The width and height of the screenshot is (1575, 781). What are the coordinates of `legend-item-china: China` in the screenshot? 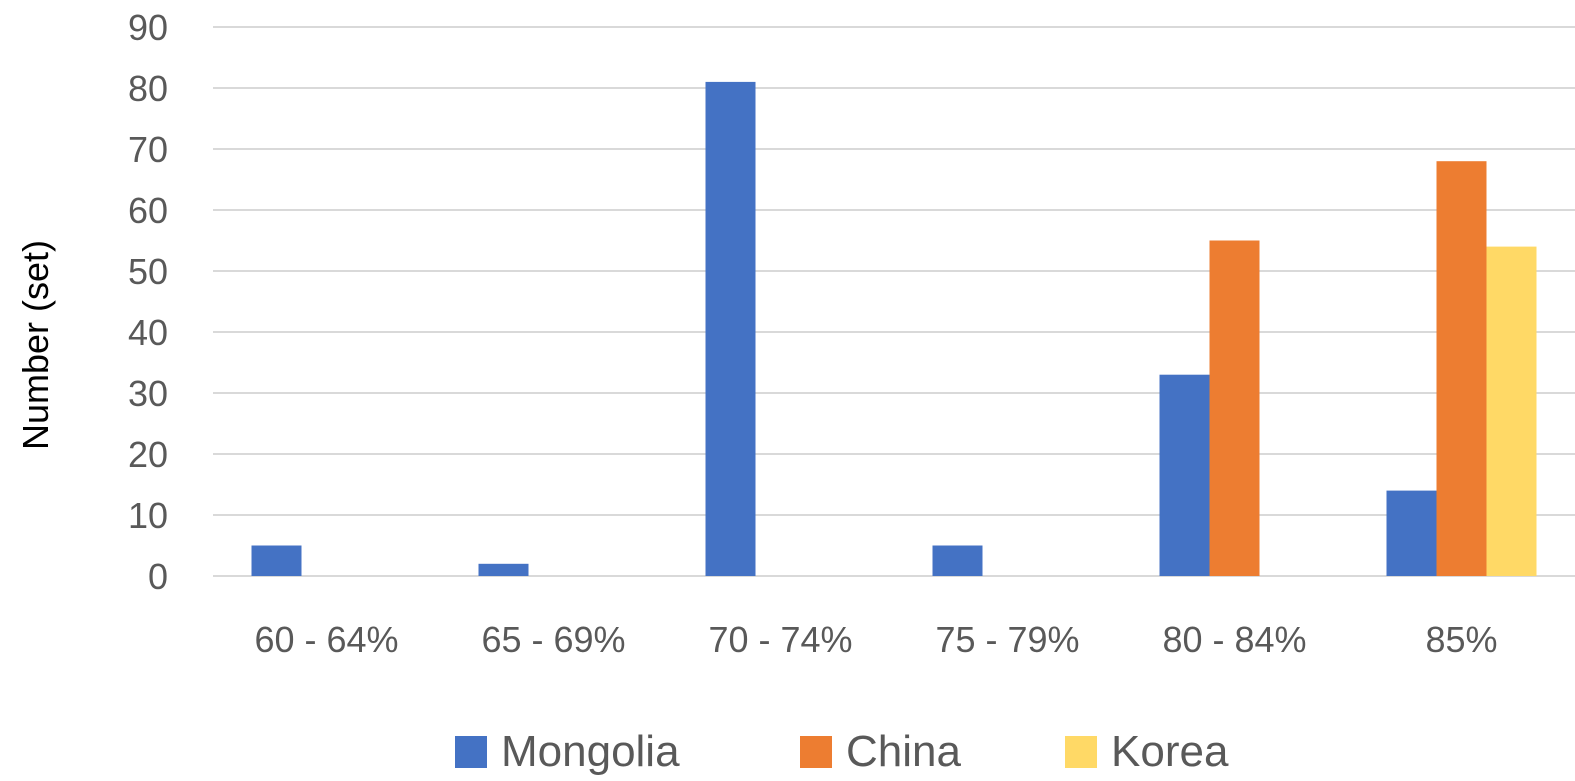 It's located at (880, 752).